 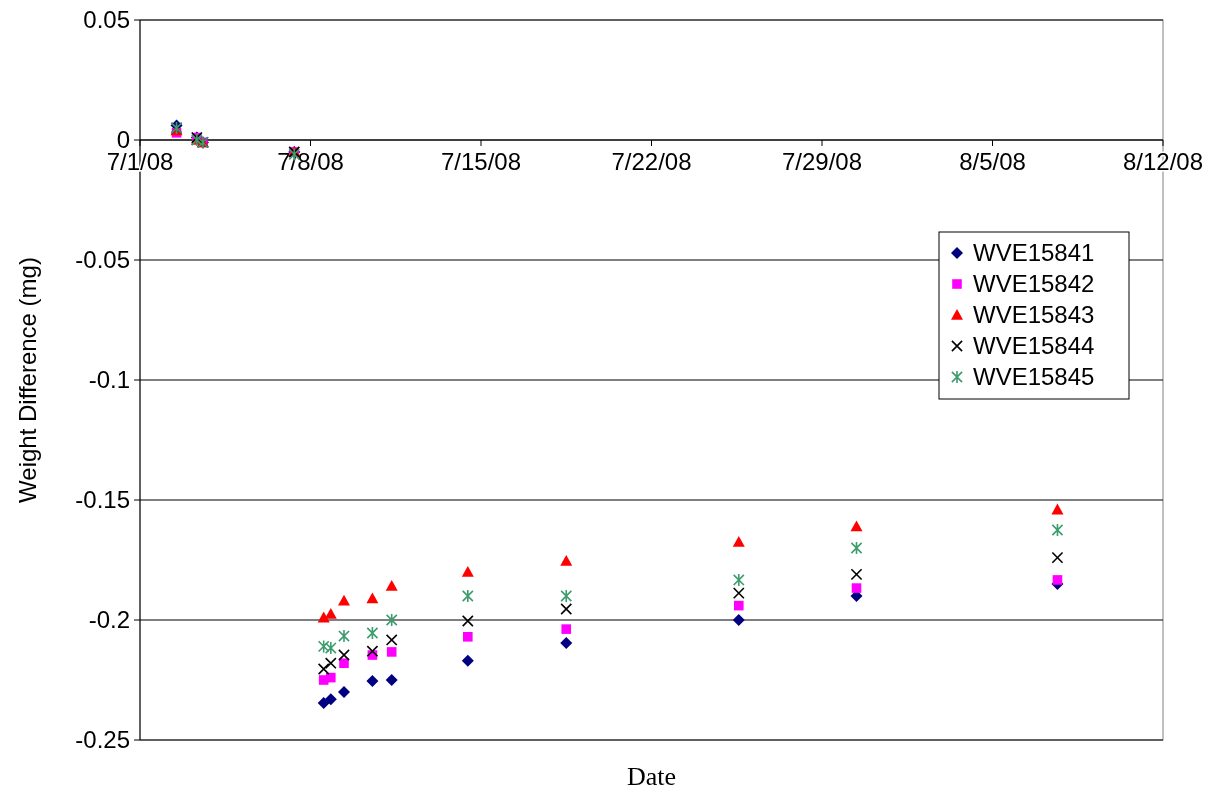 What do you see at coordinates (651, 161) in the screenshot?
I see `x-tick-label: 7/22/08` at bounding box center [651, 161].